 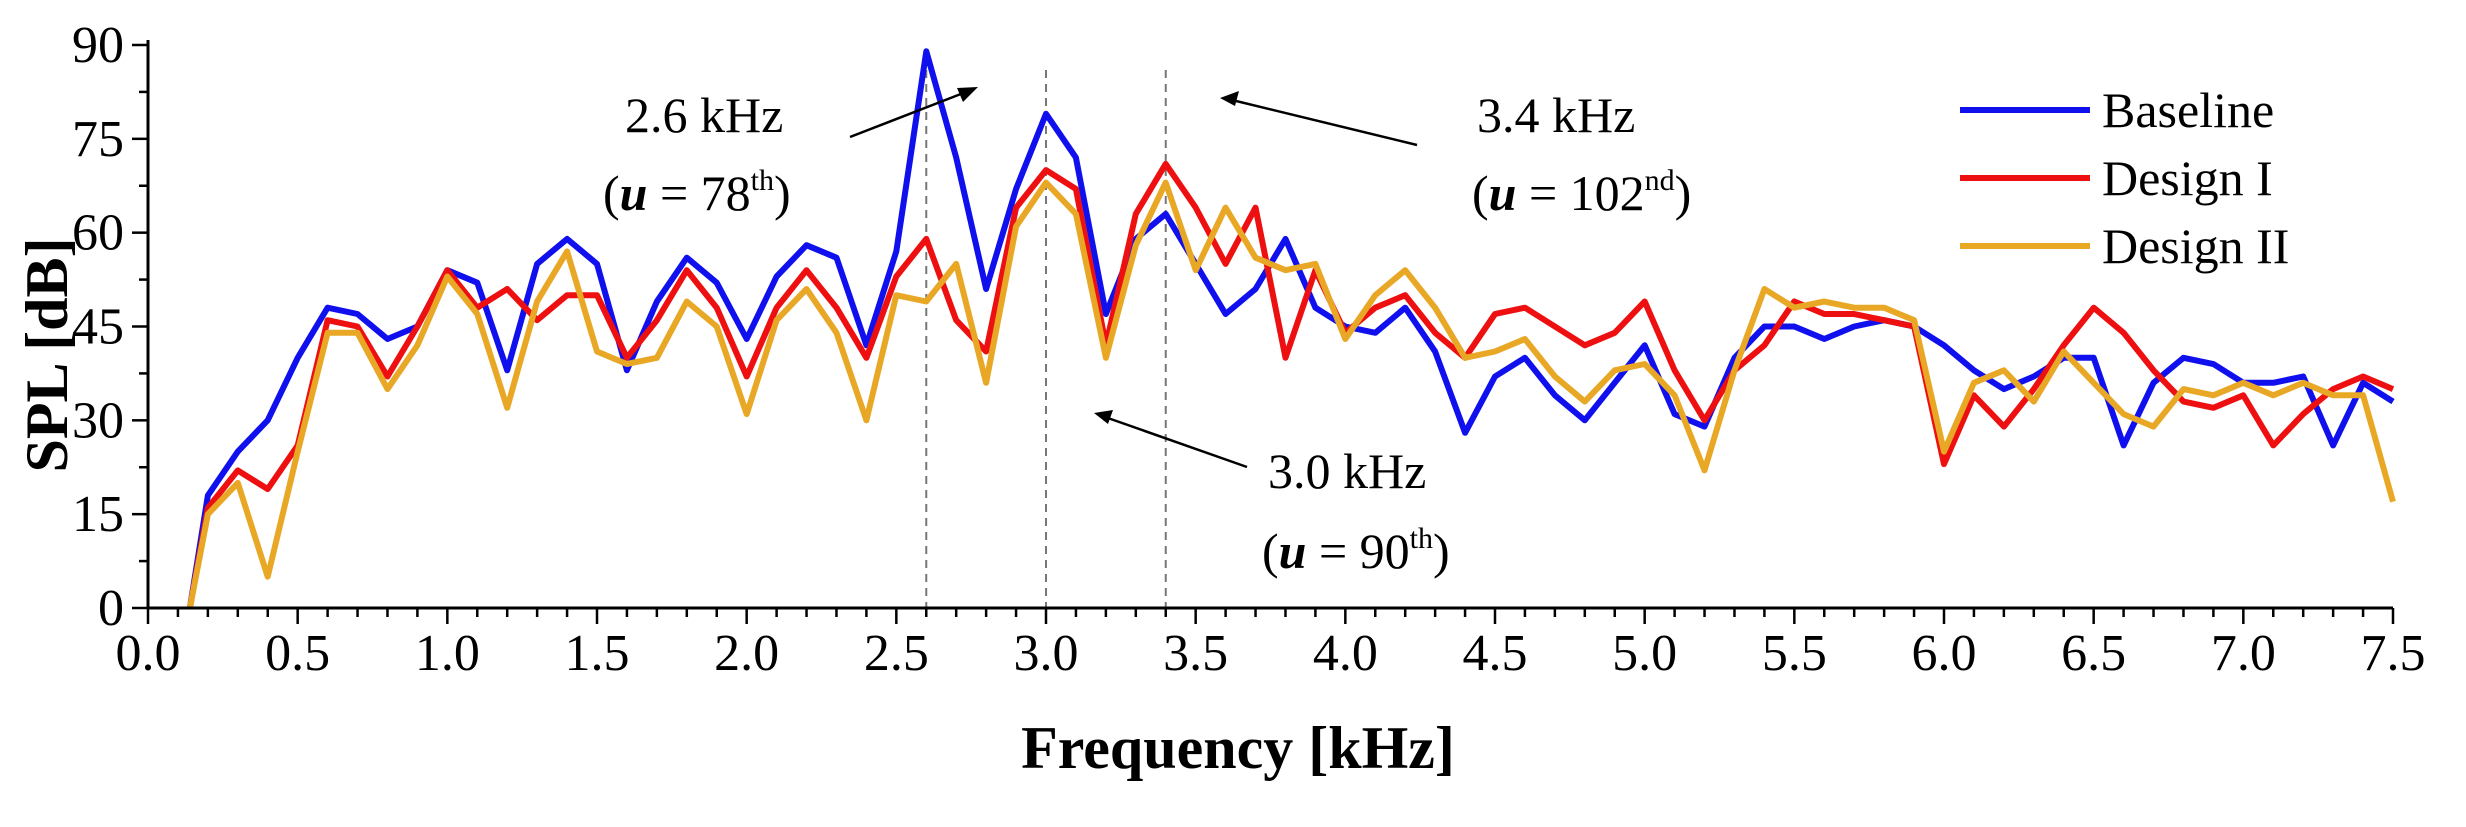 I want to click on legend-label-design-ii: Design II, so click(x=2195, y=246).